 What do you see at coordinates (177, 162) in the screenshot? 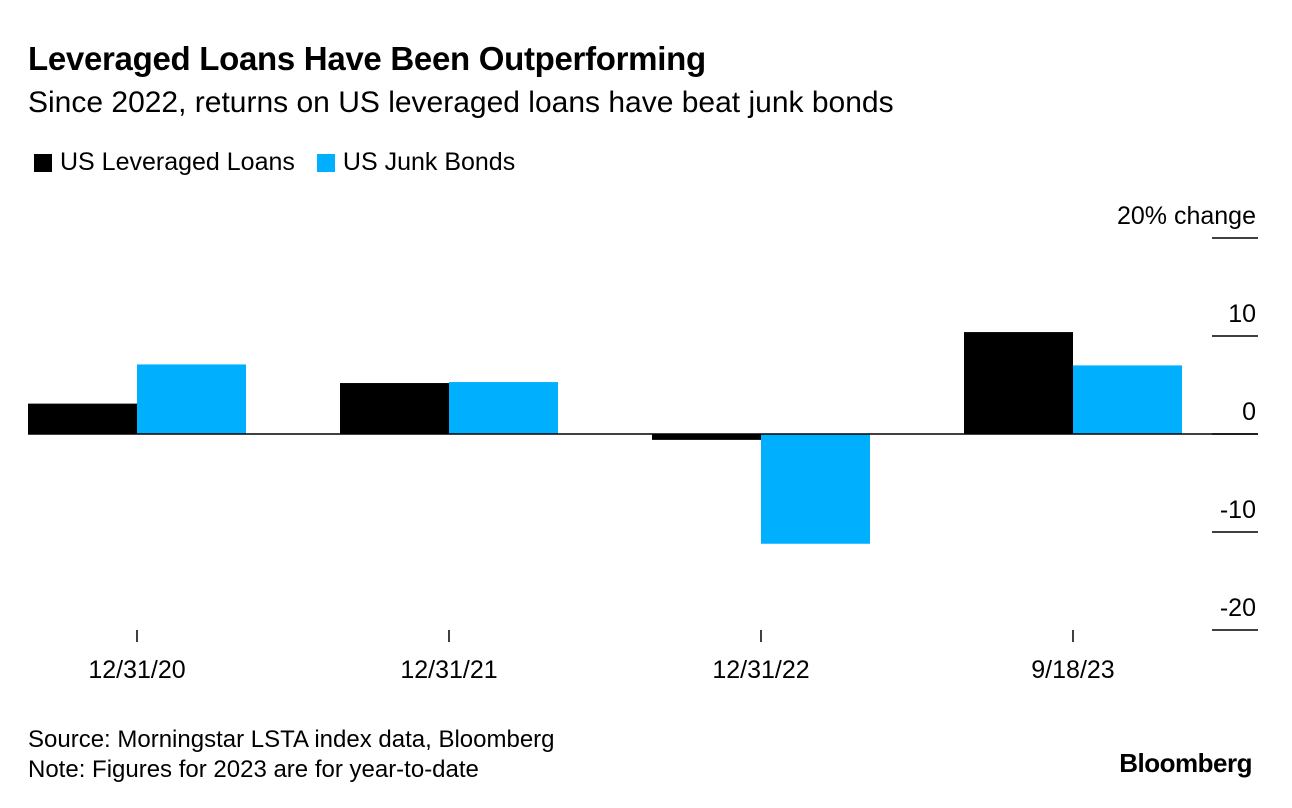
I see `legend-label-leveraged-loans: US Leveraged Loans` at bounding box center [177, 162].